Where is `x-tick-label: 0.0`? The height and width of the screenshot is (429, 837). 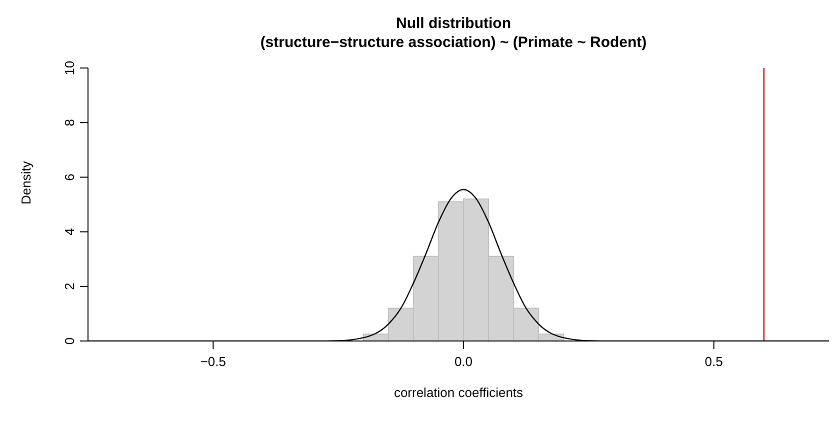 x-tick-label: 0.0 is located at coordinates (463, 362).